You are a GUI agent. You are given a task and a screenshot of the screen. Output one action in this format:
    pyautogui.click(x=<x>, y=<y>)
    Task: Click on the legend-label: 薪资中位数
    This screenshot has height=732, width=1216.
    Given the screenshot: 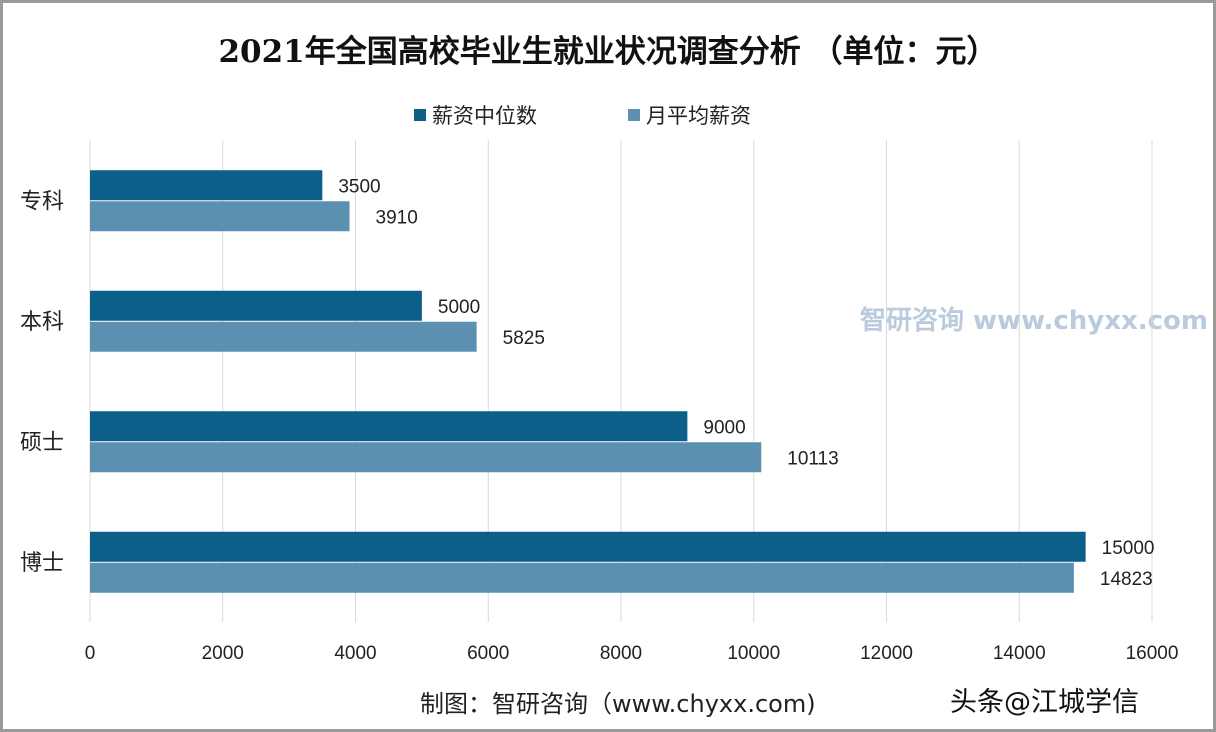 What is the action you would take?
    pyautogui.click(x=484, y=116)
    